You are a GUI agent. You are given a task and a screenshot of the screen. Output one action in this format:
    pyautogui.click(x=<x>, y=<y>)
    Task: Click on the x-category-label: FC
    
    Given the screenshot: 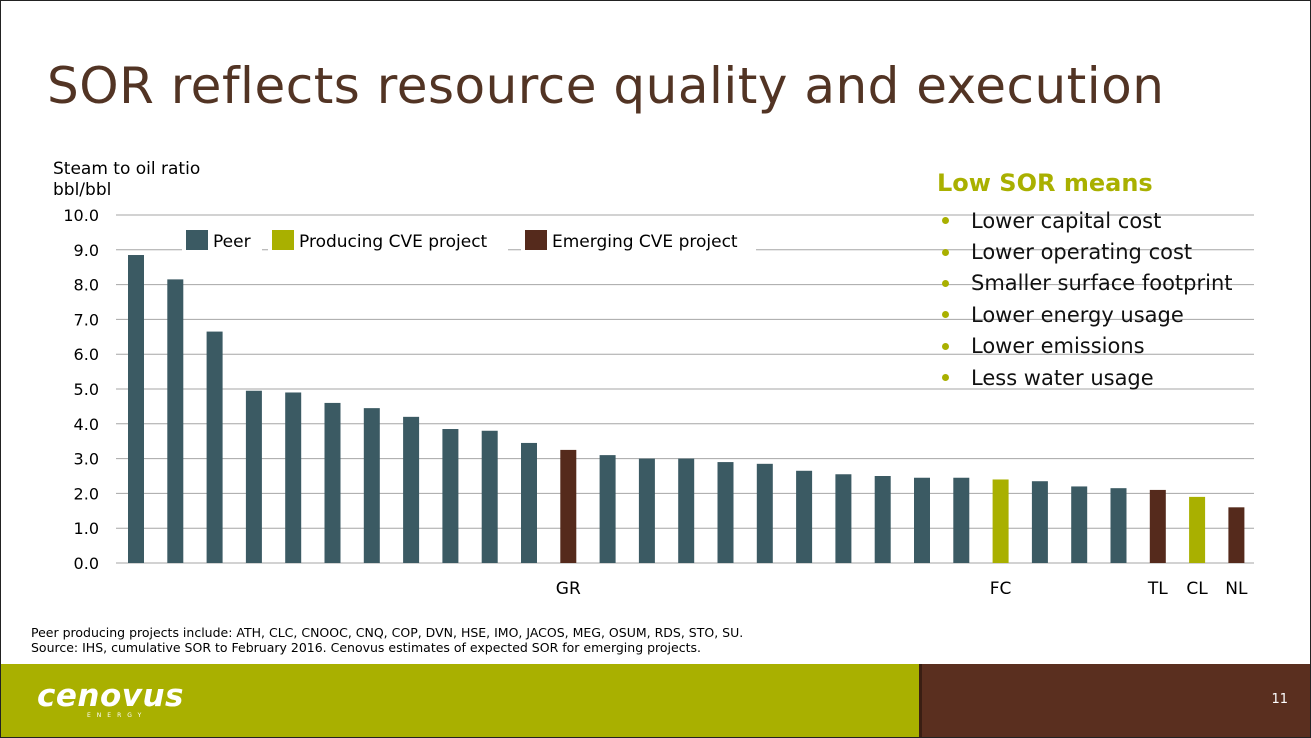 What is the action you would take?
    pyautogui.click(x=1001, y=589)
    